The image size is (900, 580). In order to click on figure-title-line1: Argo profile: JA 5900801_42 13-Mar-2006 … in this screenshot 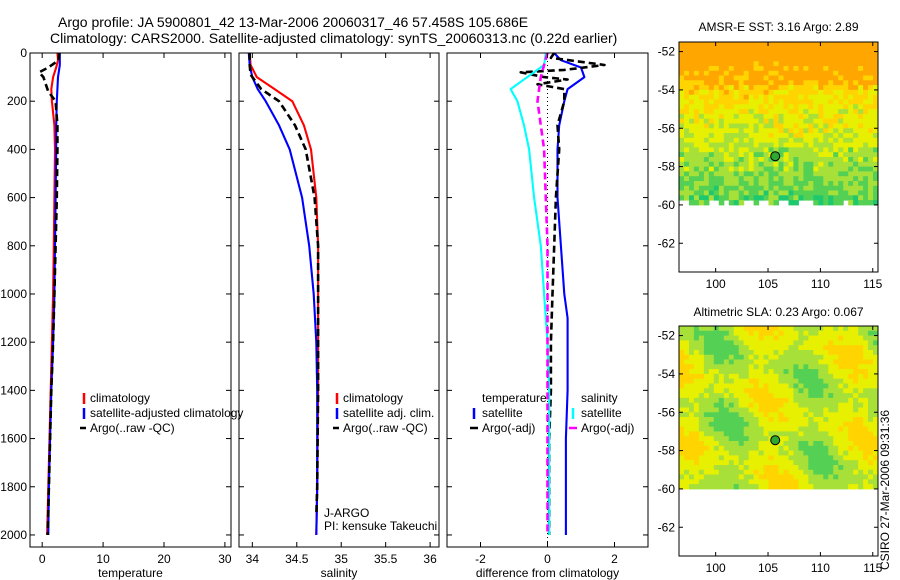, I will do `click(293, 22)`.